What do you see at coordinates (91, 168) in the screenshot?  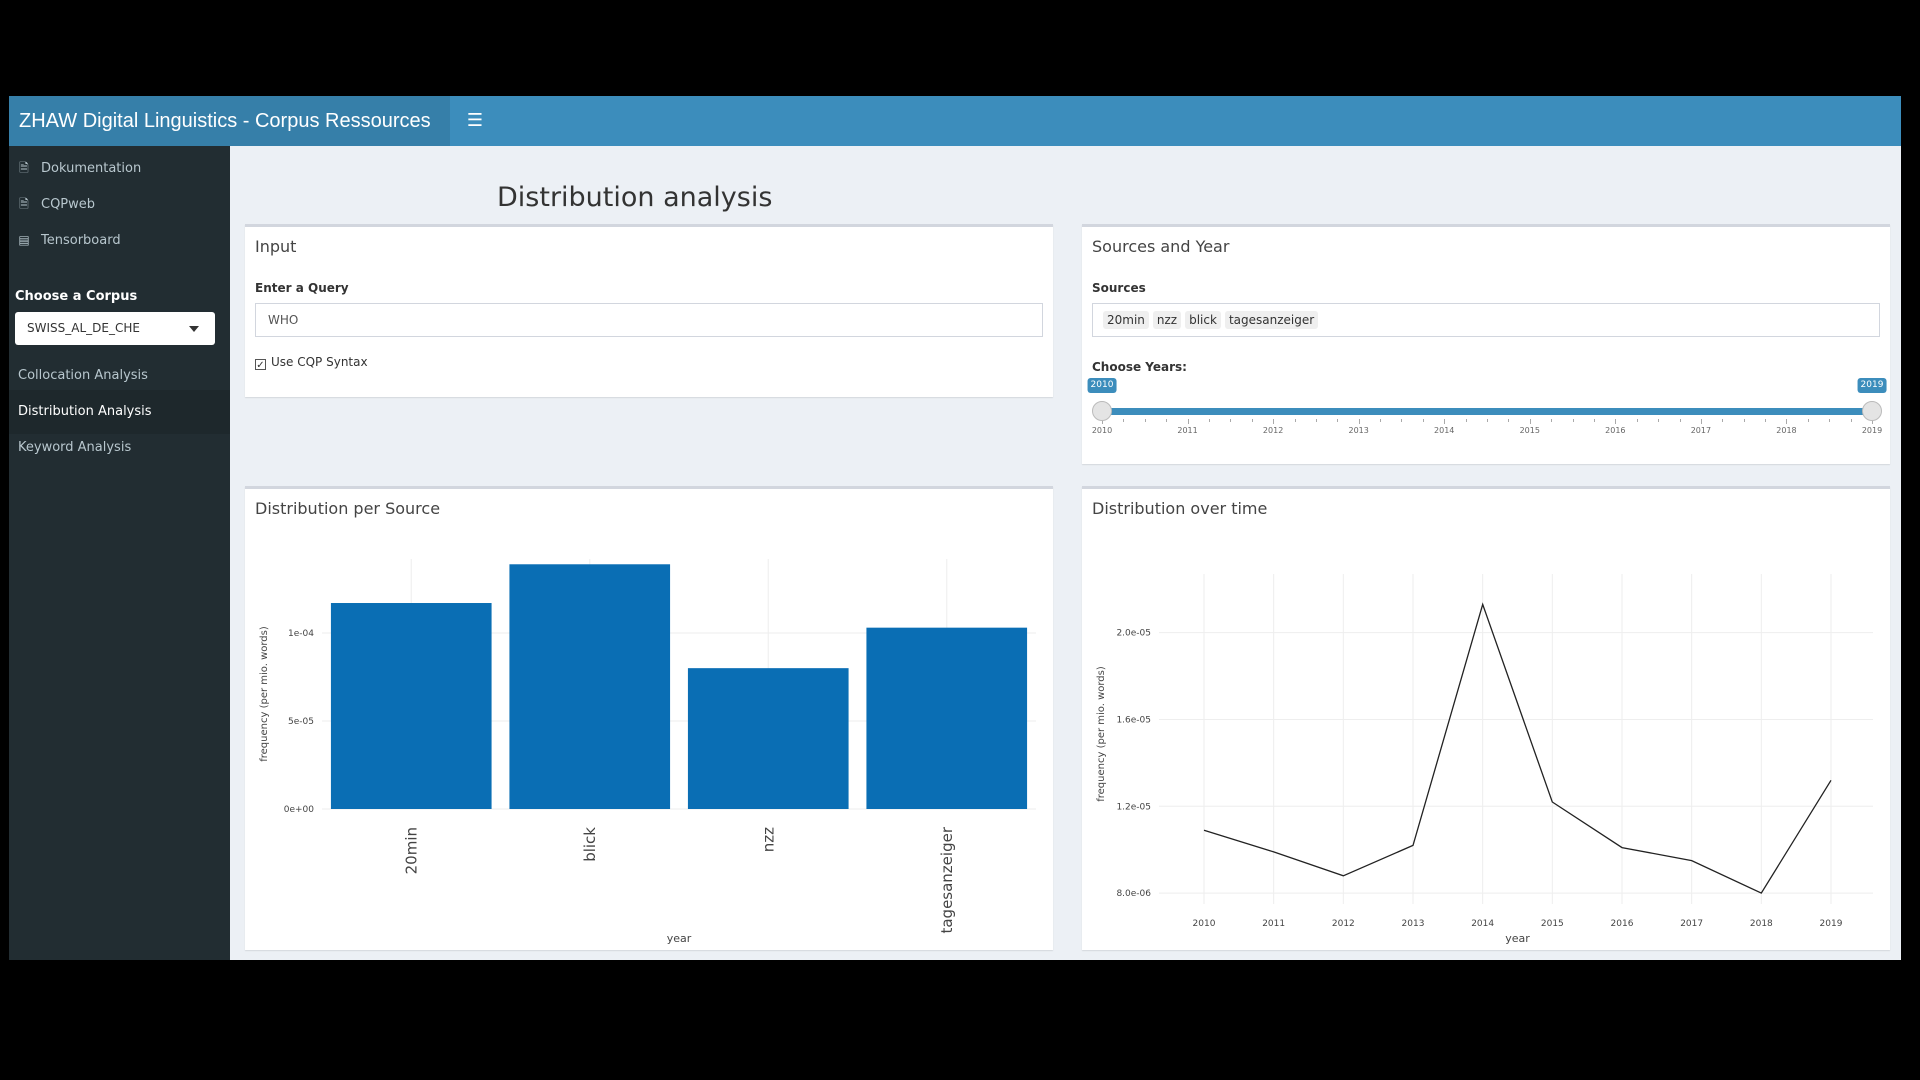 I see `sidebar-item-label: Dokumentation` at bounding box center [91, 168].